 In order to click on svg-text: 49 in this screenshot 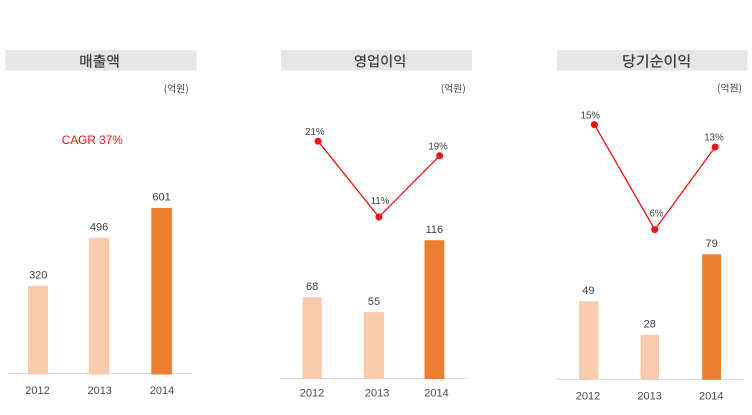, I will do `click(588, 291)`.